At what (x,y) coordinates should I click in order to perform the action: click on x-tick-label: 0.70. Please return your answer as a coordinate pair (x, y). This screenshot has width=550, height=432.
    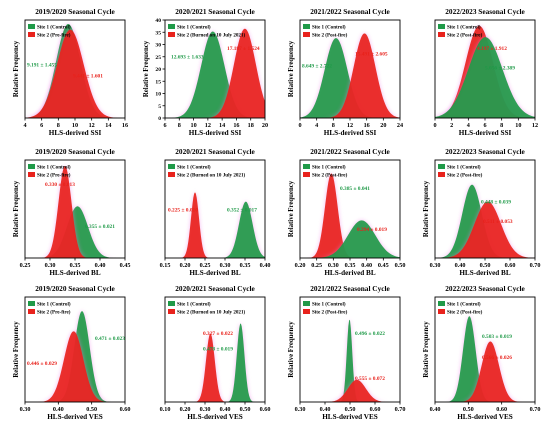
    Looking at the image, I should click on (535, 265).